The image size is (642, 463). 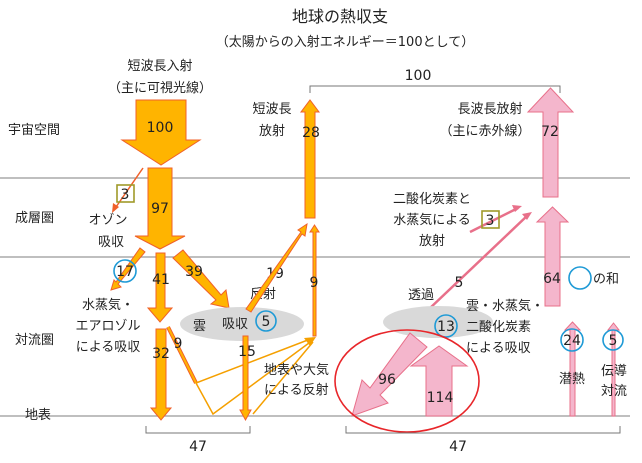 What do you see at coordinates (435, 89) in the screenshot?
I see `top-bracket` at bounding box center [435, 89].